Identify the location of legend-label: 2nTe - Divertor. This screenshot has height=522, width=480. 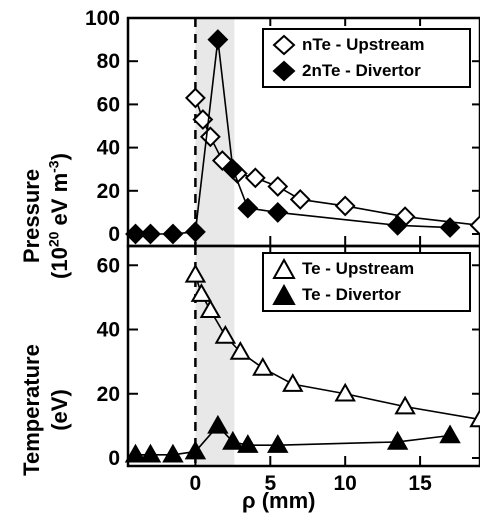
(361, 70).